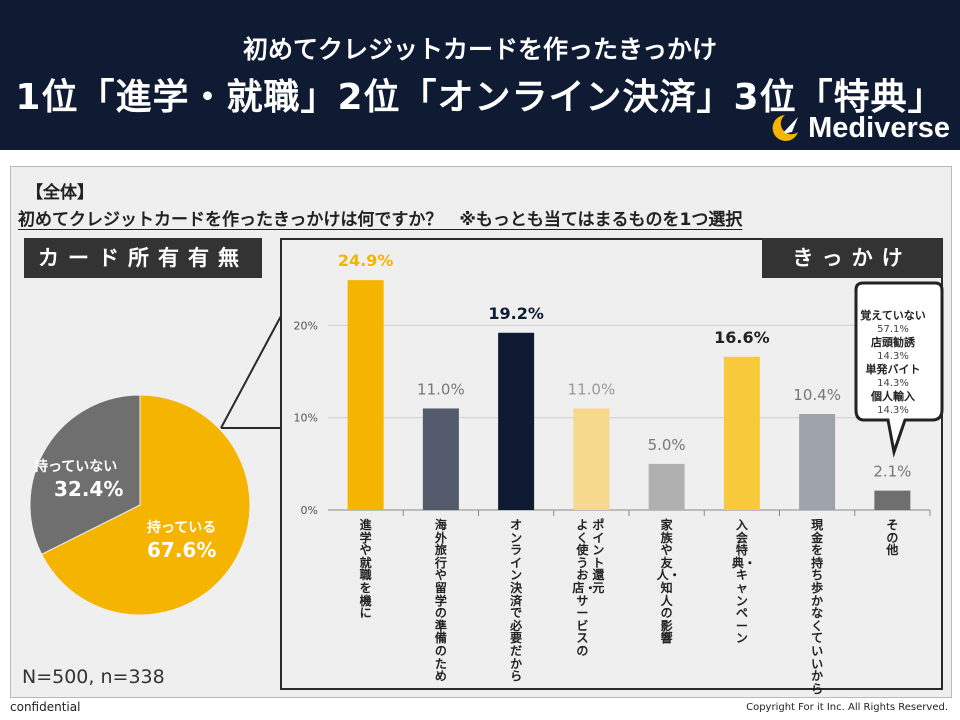  What do you see at coordinates (817, 395) in the screenshot?
I see `bar-value-label: 10.4%` at bounding box center [817, 395].